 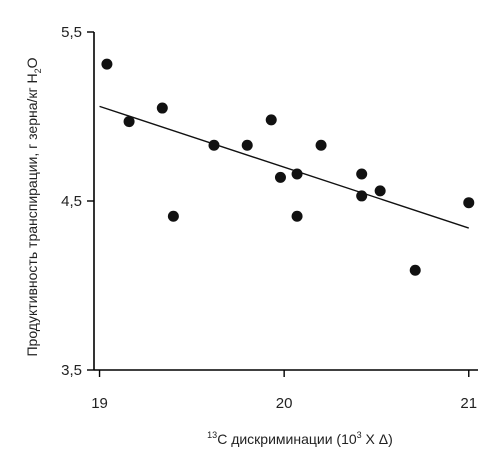 I want to click on x-axis-title-end: X Δ), so click(x=377, y=439).